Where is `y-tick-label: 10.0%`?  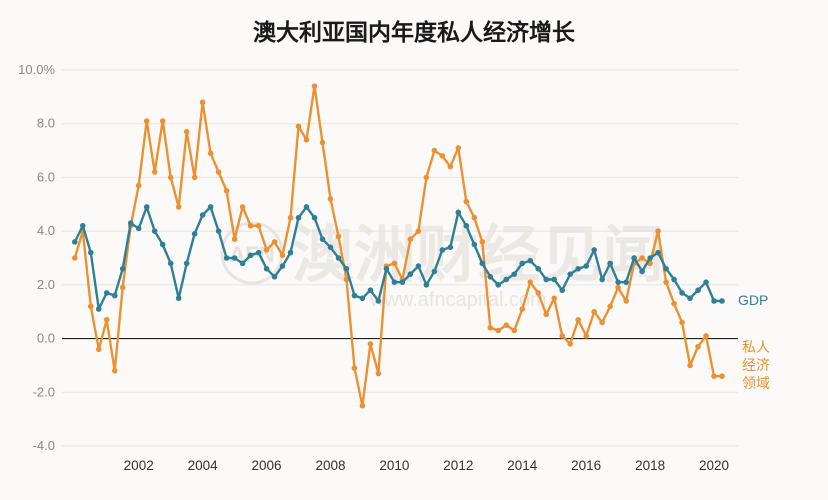
y-tick-label: 10.0% is located at coordinates (36, 69).